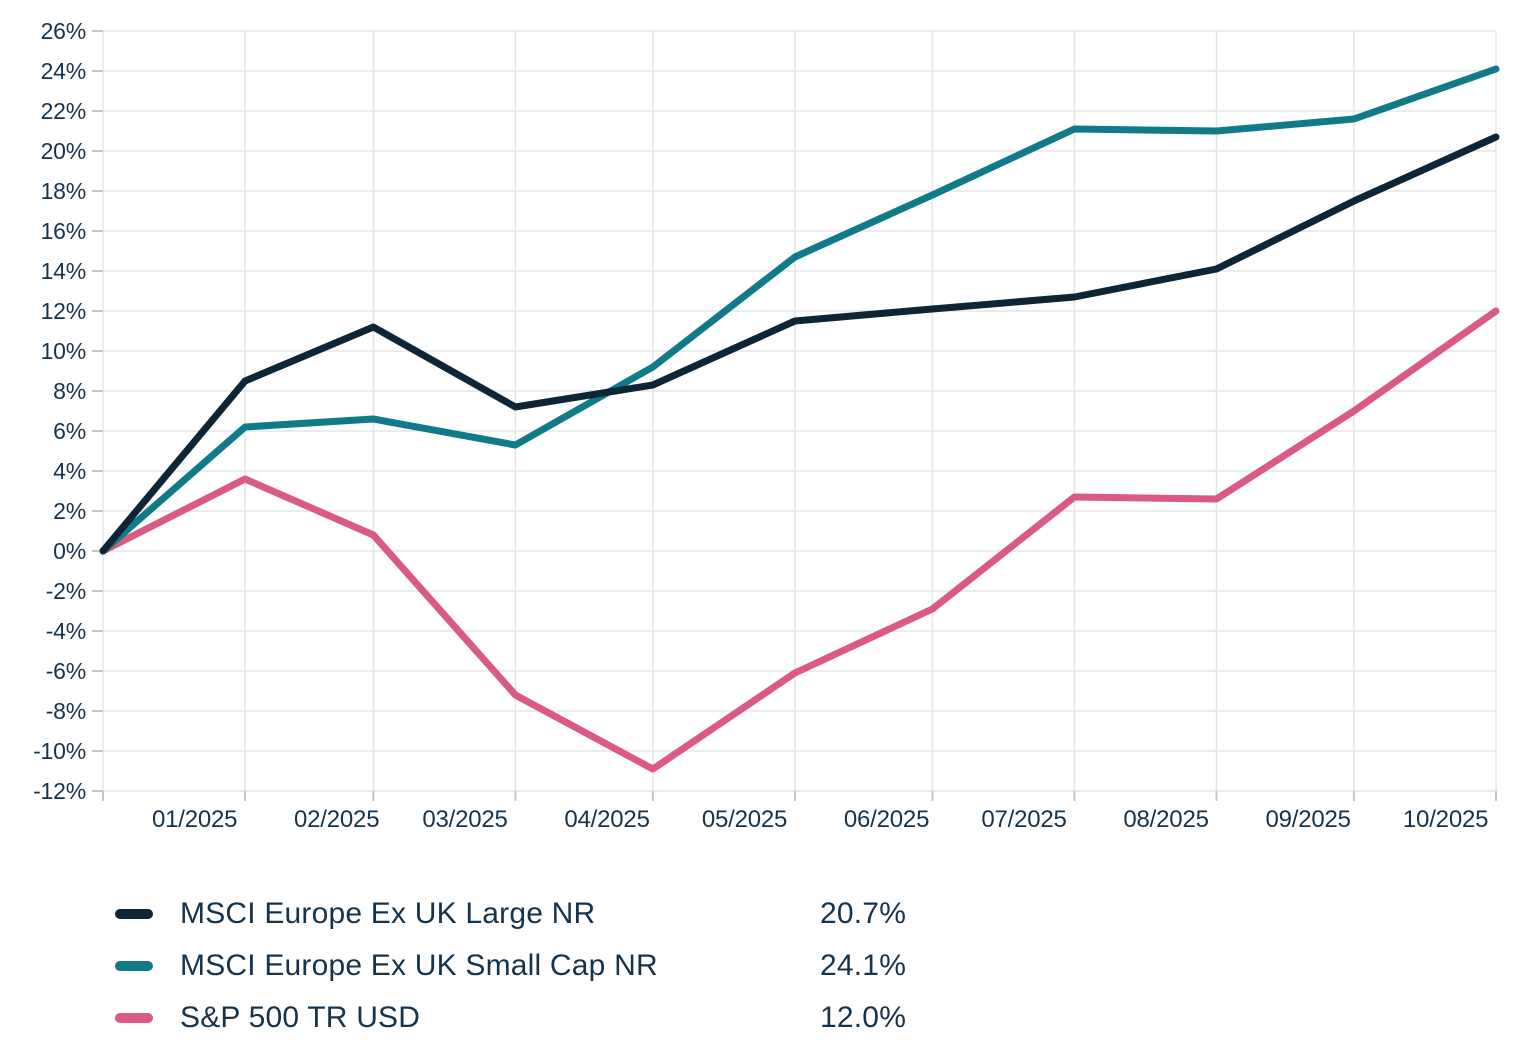 Image resolution: width=1520 pixels, height=1055 pixels. I want to click on y-axis-label: 22%, so click(63, 111).